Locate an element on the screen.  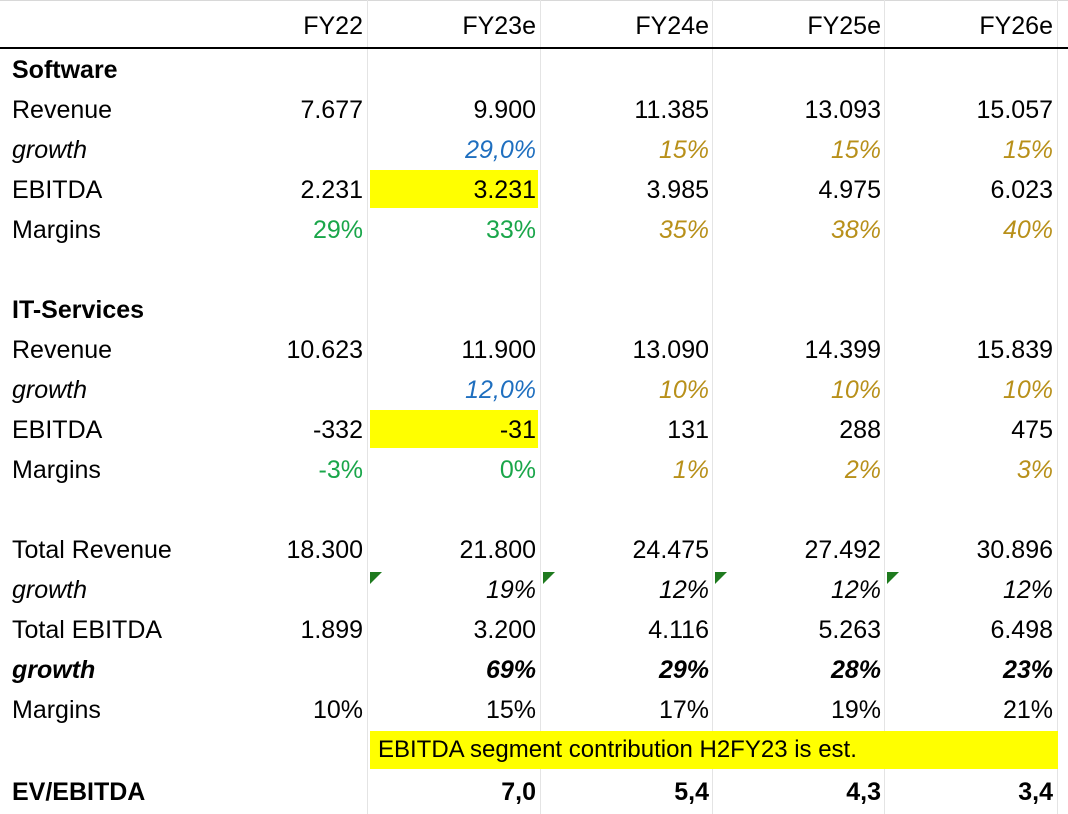
table-cell: 29,0% is located at coordinates (500, 150).